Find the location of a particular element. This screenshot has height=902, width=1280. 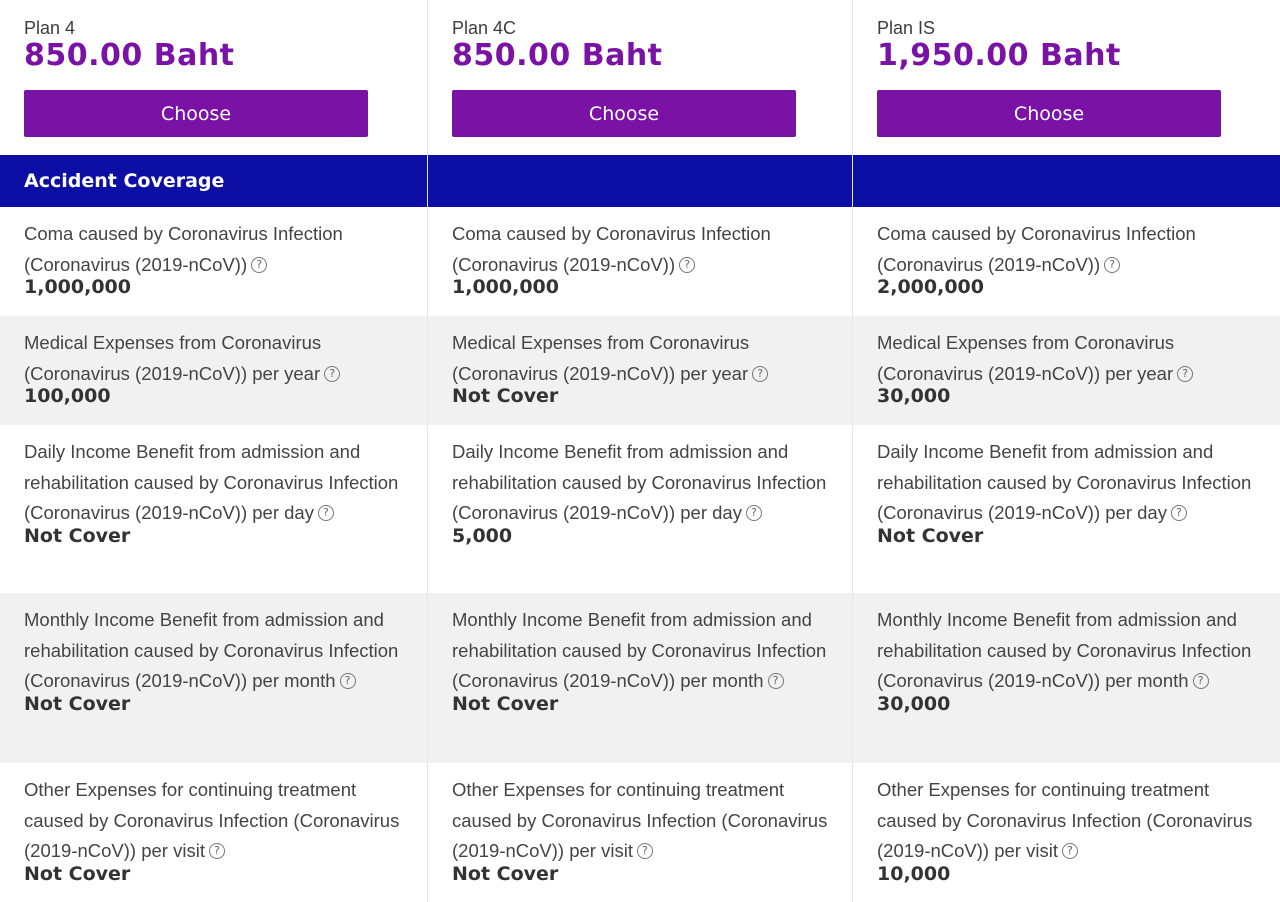

benefit-value: 100,000 is located at coordinates (67, 396).